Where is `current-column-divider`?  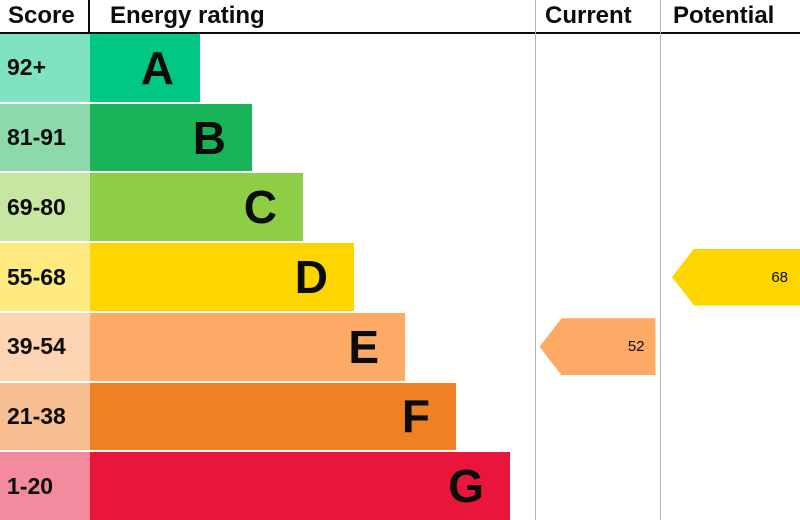
current-column-divider is located at coordinates (535, 260).